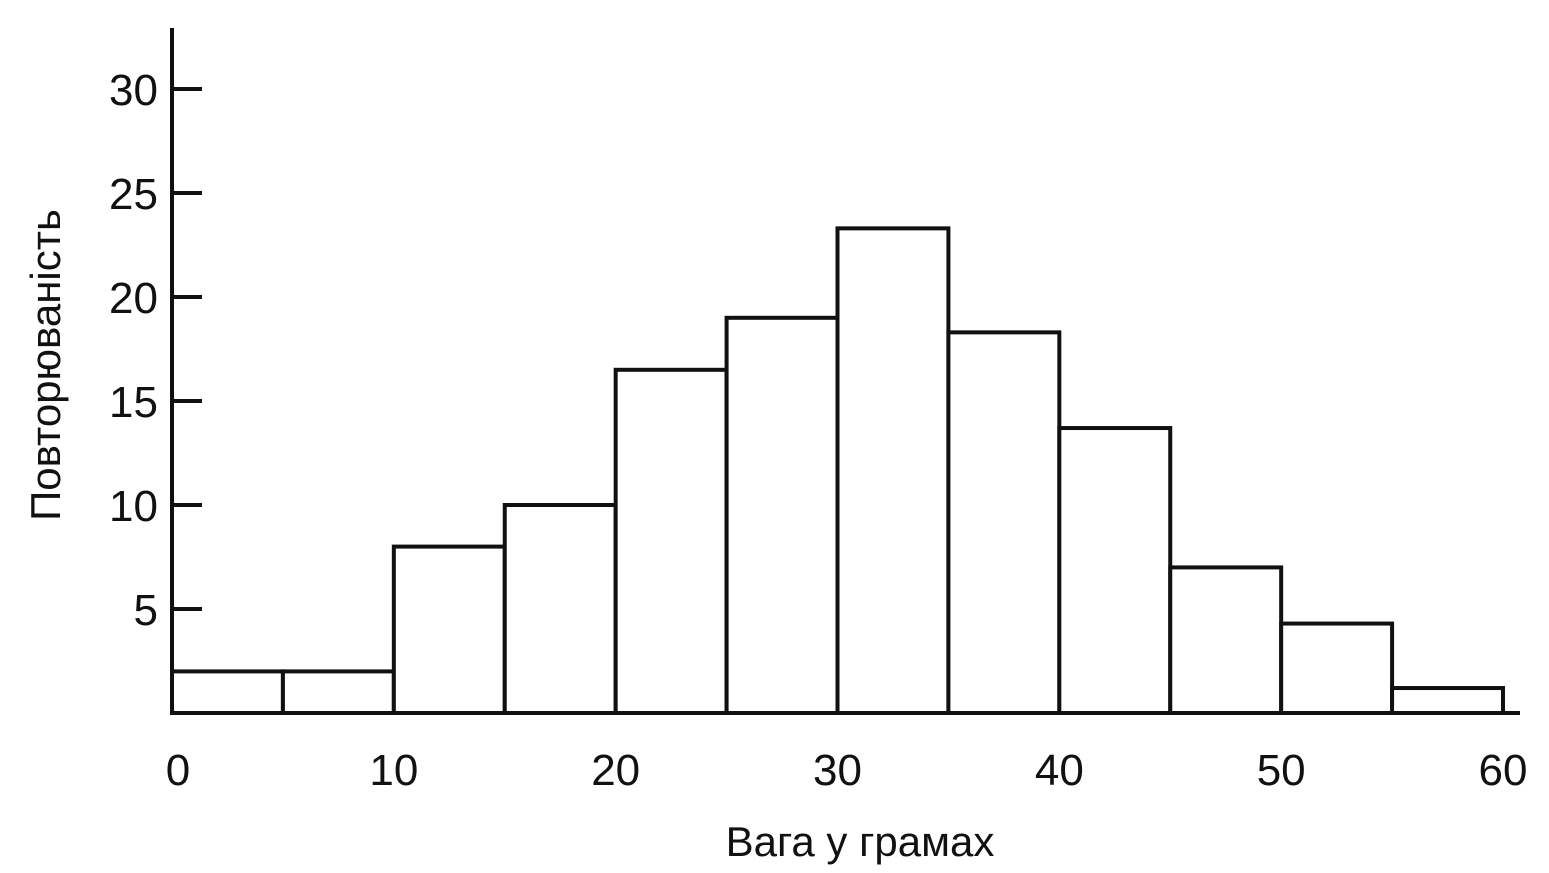 Image resolution: width=1549 pixels, height=873 pixels. What do you see at coordinates (133, 402) in the screenshot?
I see `y-tick-label: 15` at bounding box center [133, 402].